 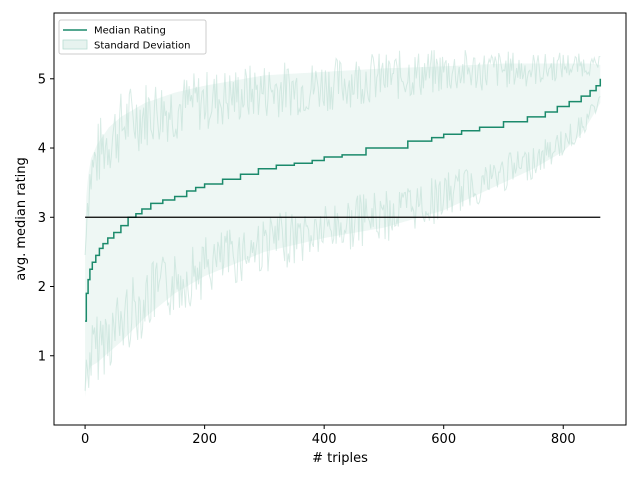 I want to click on y-tick-label: 3, so click(x=42, y=218).